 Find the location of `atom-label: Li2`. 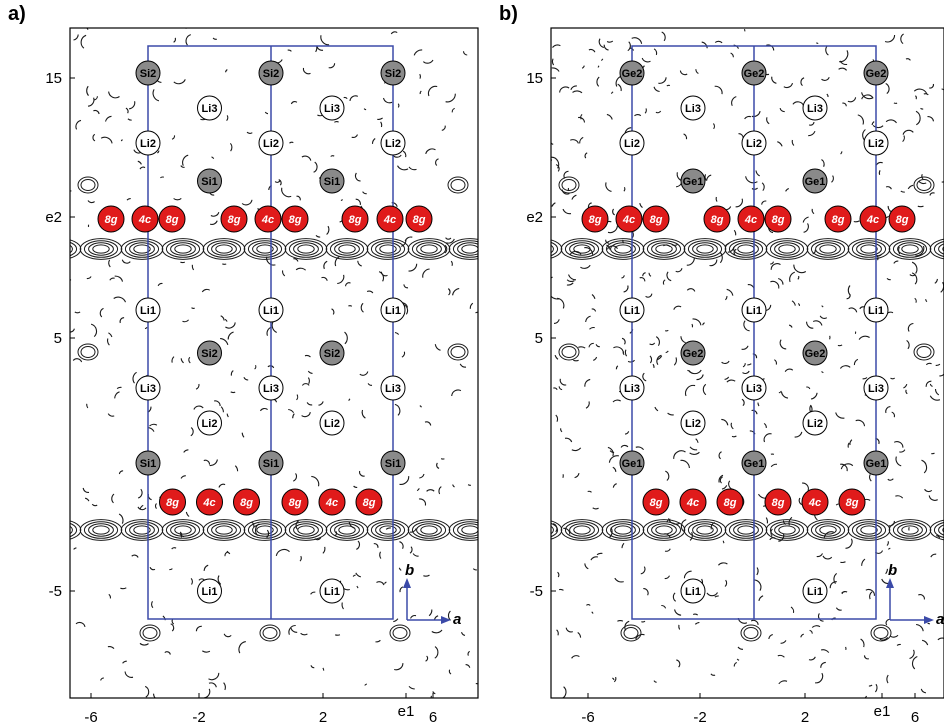

atom-label: Li2 is located at coordinates (632, 144).